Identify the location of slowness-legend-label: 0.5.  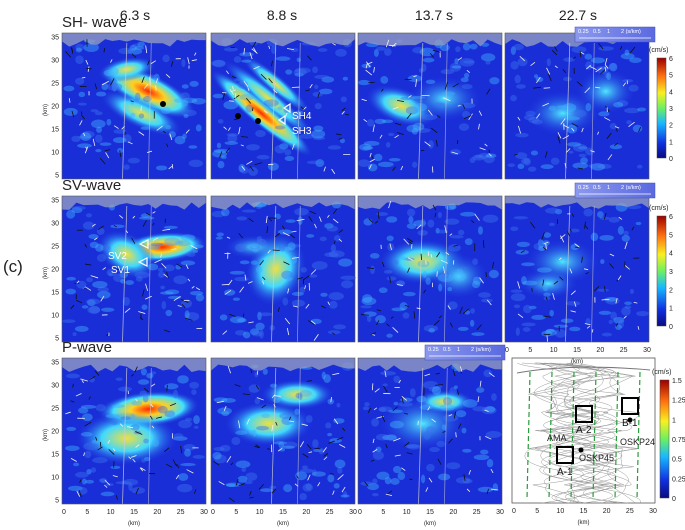
(447, 350).